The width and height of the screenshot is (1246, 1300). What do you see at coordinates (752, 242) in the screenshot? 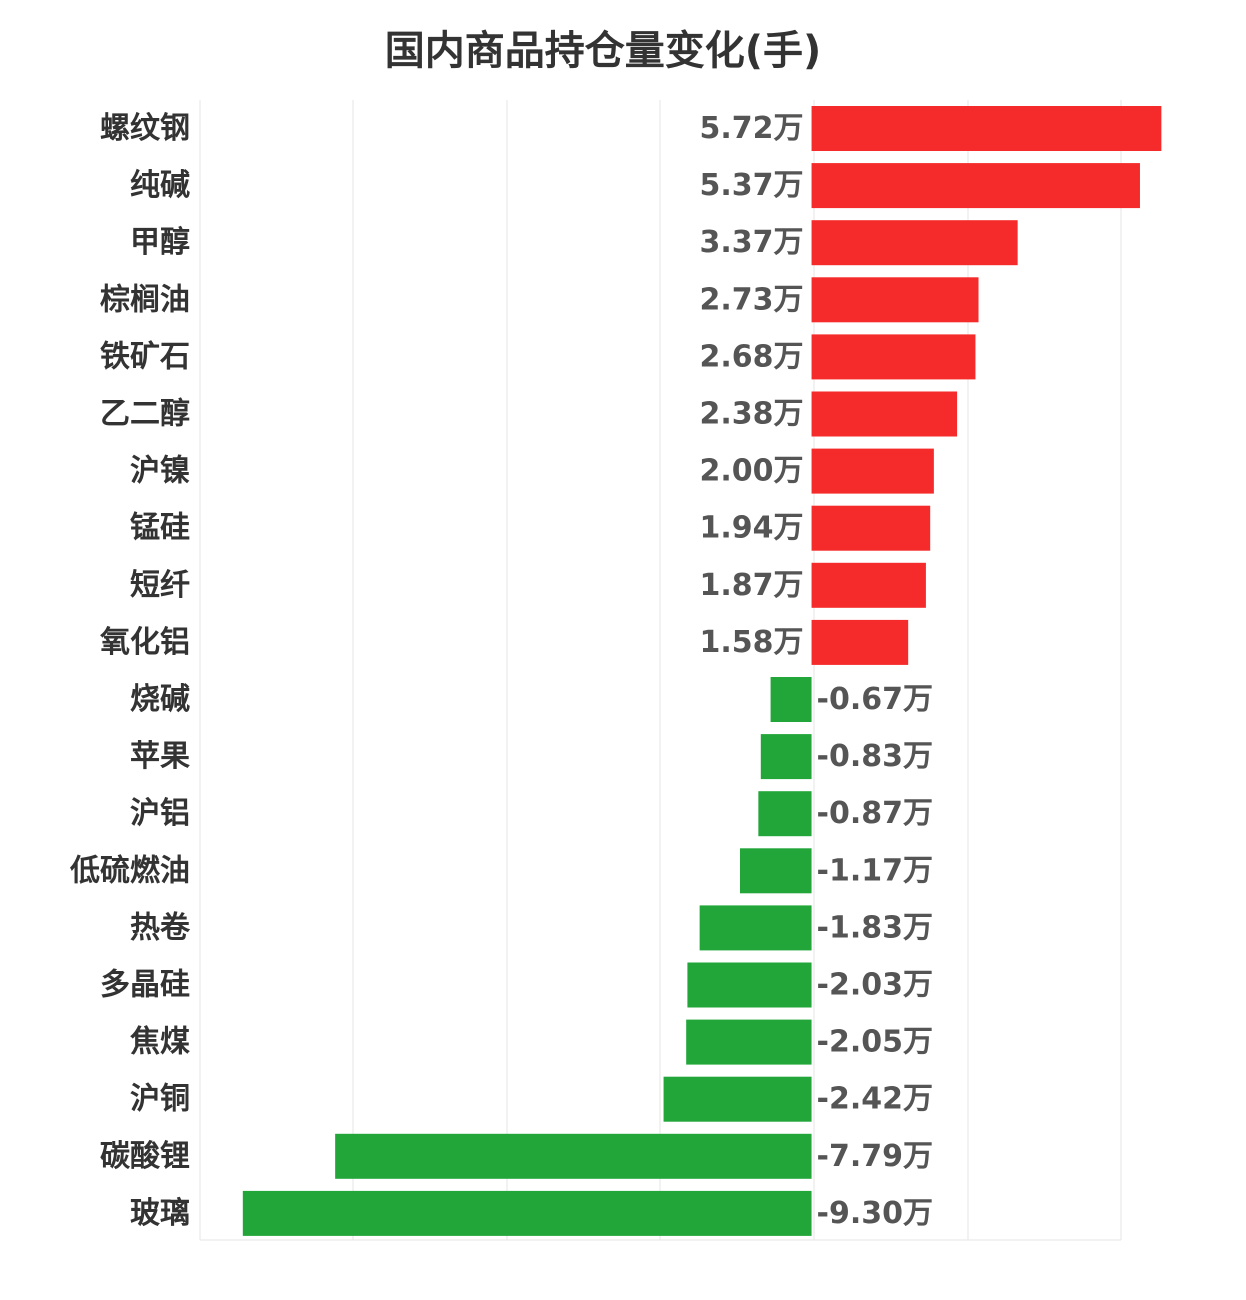
I see `value-label: 3.37万` at bounding box center [752, 242].